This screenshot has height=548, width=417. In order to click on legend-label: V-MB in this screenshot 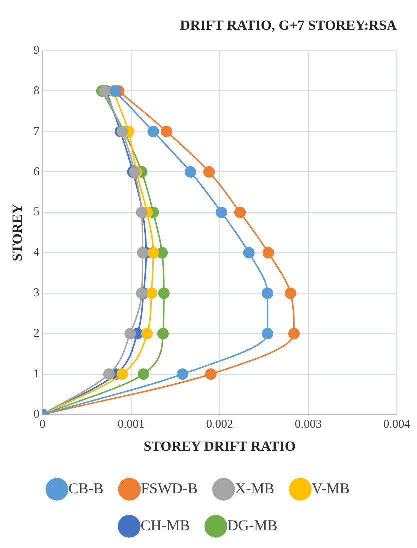, I will do `click(331, 489)`.